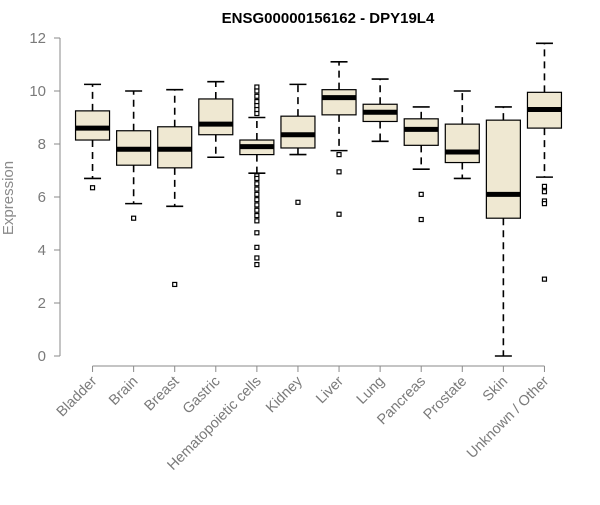  I want to click on y-axis: 0 2 4 6 8 10 12, so click(45, 197).